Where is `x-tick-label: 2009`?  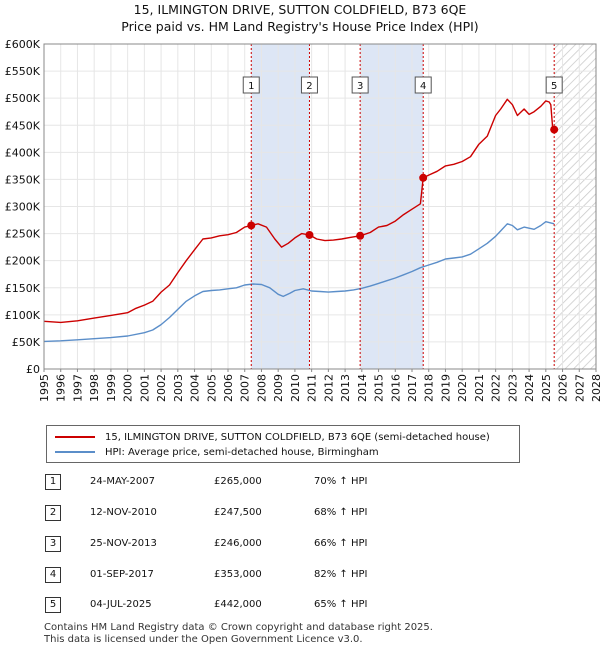
x-tick-label: 2009 is located at coordinates (278, 388).